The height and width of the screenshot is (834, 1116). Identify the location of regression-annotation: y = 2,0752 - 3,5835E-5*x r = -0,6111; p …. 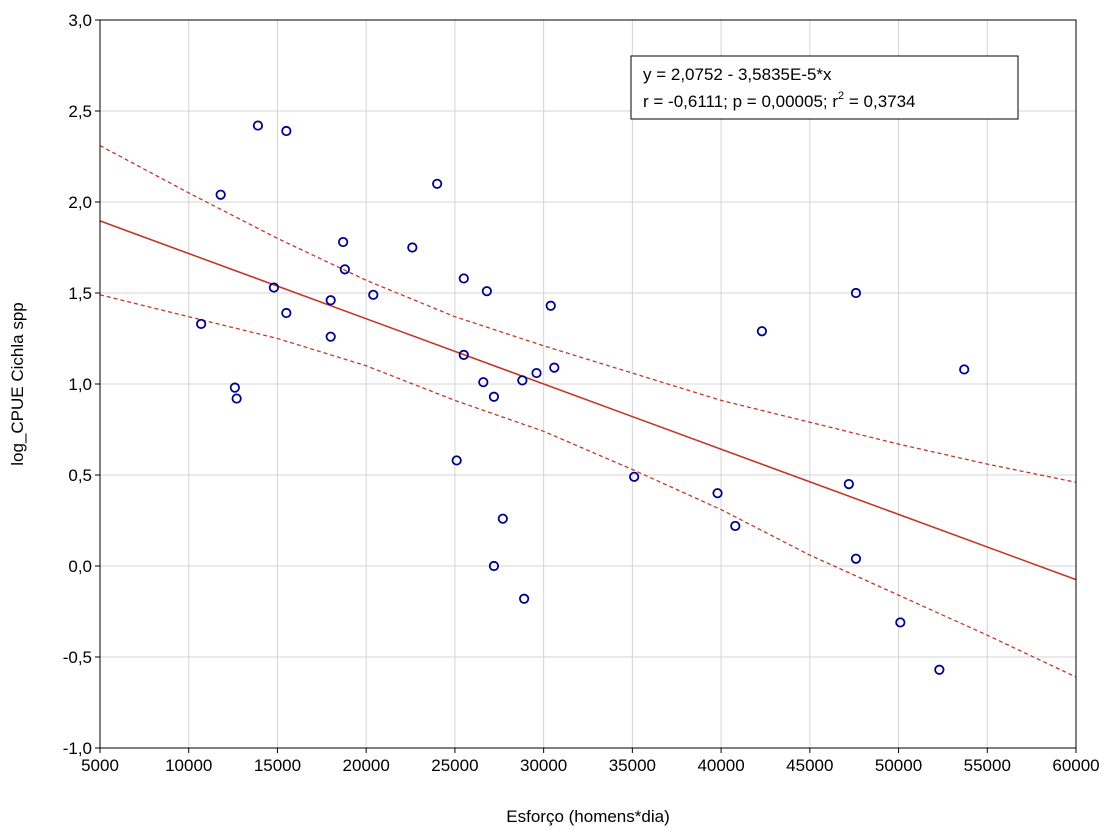
(824, 87).